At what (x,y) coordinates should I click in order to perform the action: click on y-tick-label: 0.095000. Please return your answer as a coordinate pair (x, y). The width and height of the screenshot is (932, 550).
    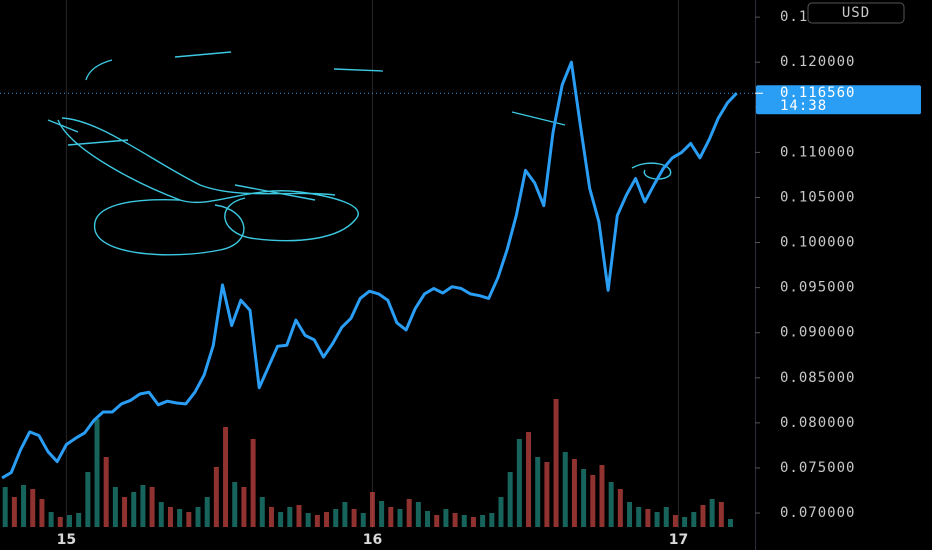
    Looking at the image, I should click on (817, 288).